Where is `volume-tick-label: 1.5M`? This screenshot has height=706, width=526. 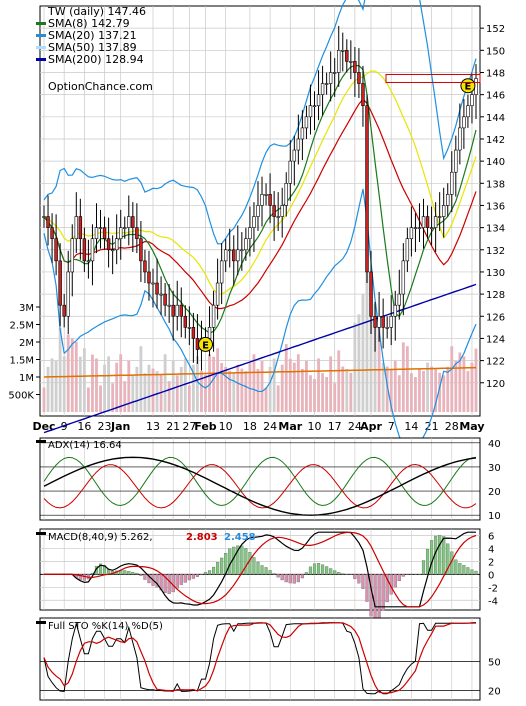 volume-tick-label: 1.5M is located at coordinates (21, 361).